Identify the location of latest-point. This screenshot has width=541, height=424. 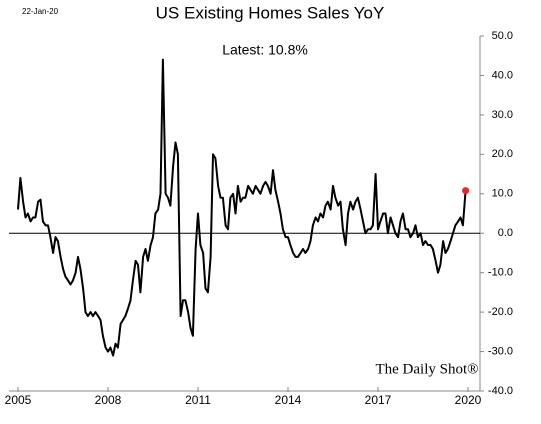
(466, 191).